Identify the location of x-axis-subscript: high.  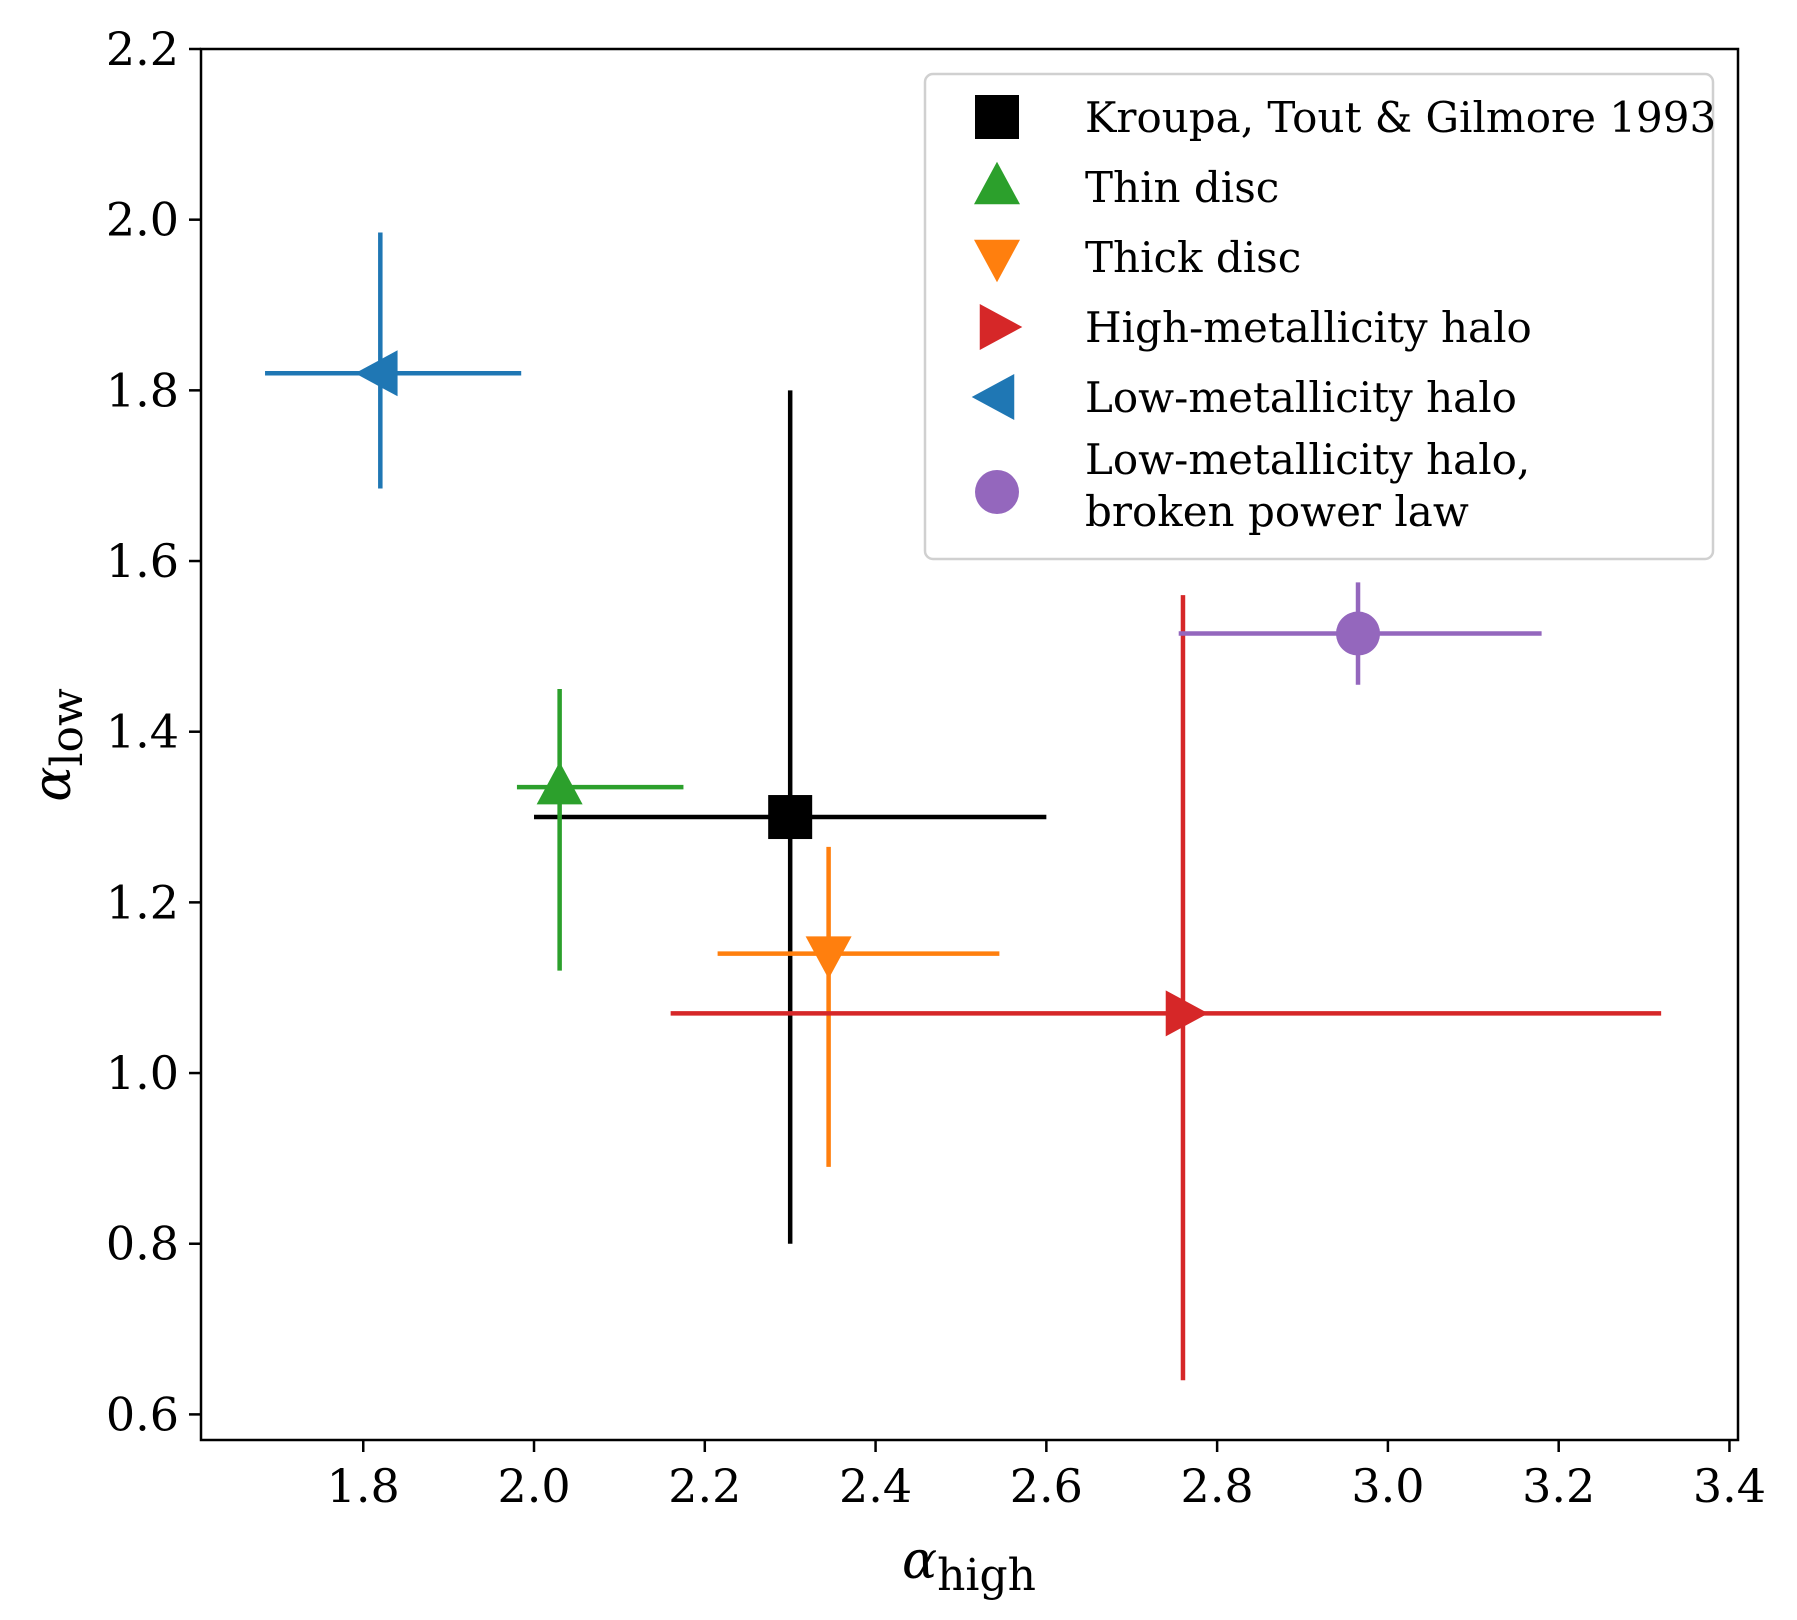
(986, 1575).